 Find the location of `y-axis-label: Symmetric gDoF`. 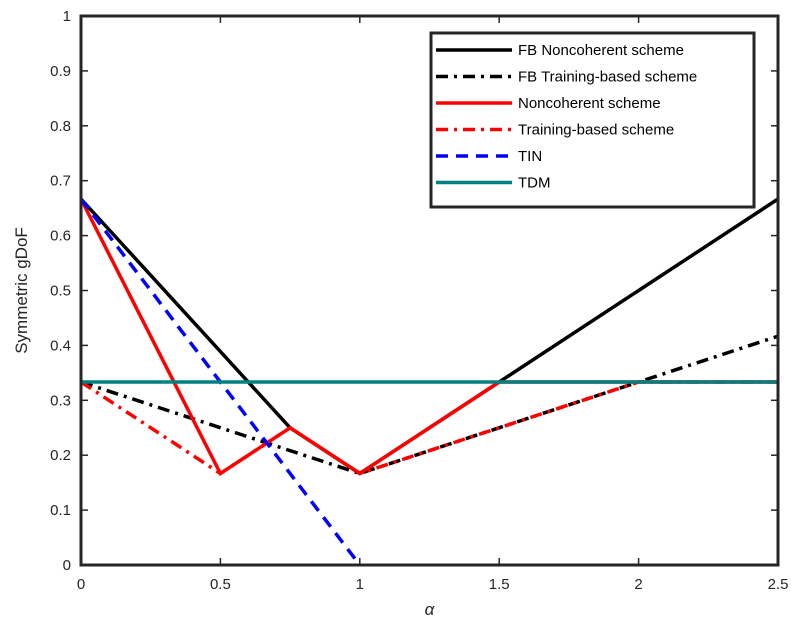

y-axis-label: Symmetric gDoF is located at coordinates (21, 290).